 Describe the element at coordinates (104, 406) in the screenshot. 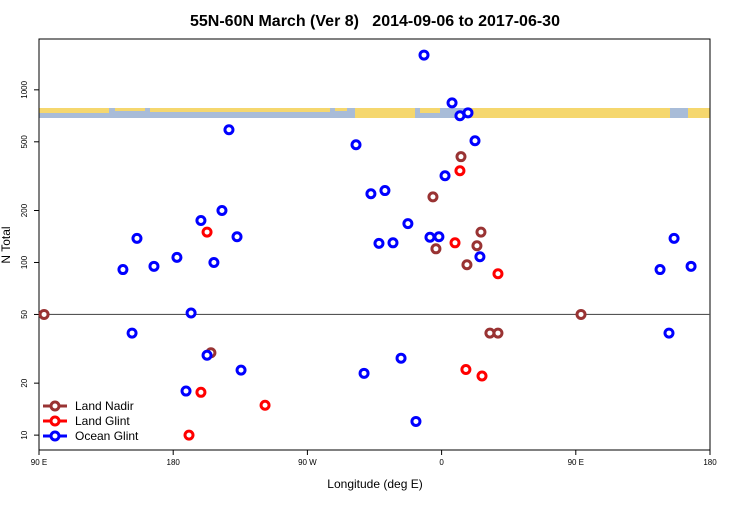

I see `legend-label: Land Nadir` at that location.